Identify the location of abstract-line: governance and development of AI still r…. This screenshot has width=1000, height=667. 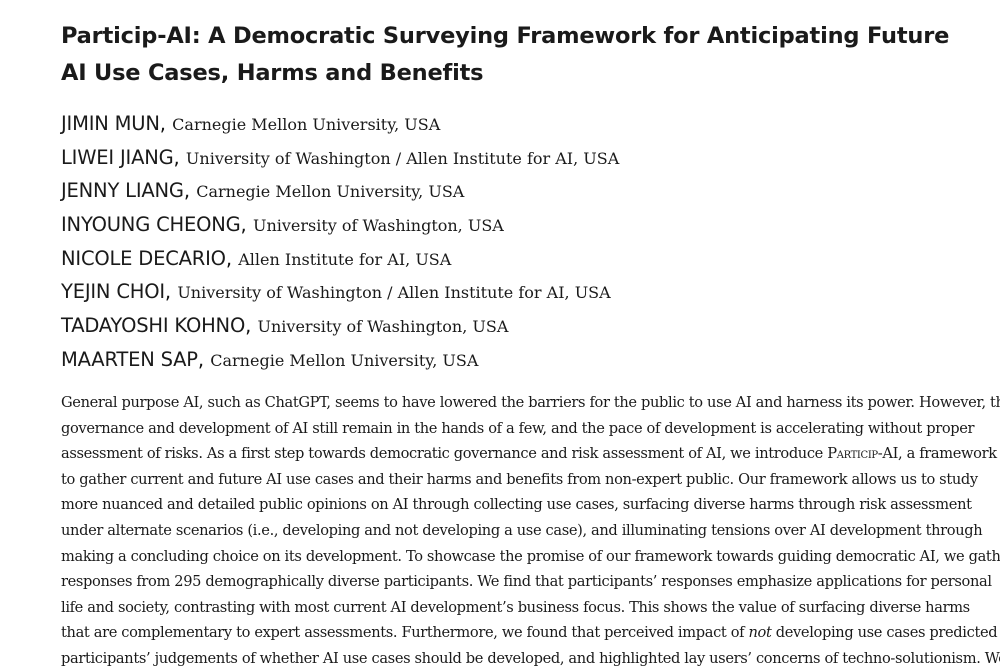
(518, 428).